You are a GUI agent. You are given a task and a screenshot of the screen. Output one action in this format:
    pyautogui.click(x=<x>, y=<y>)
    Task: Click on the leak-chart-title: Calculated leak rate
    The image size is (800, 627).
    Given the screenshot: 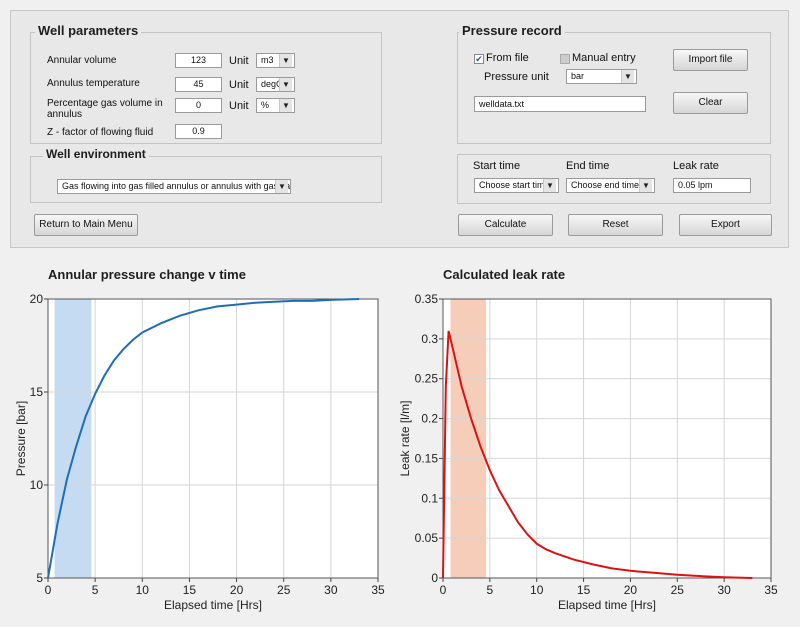 What is the action you would take?
    pyautogui.click(x=504, y=274)
    